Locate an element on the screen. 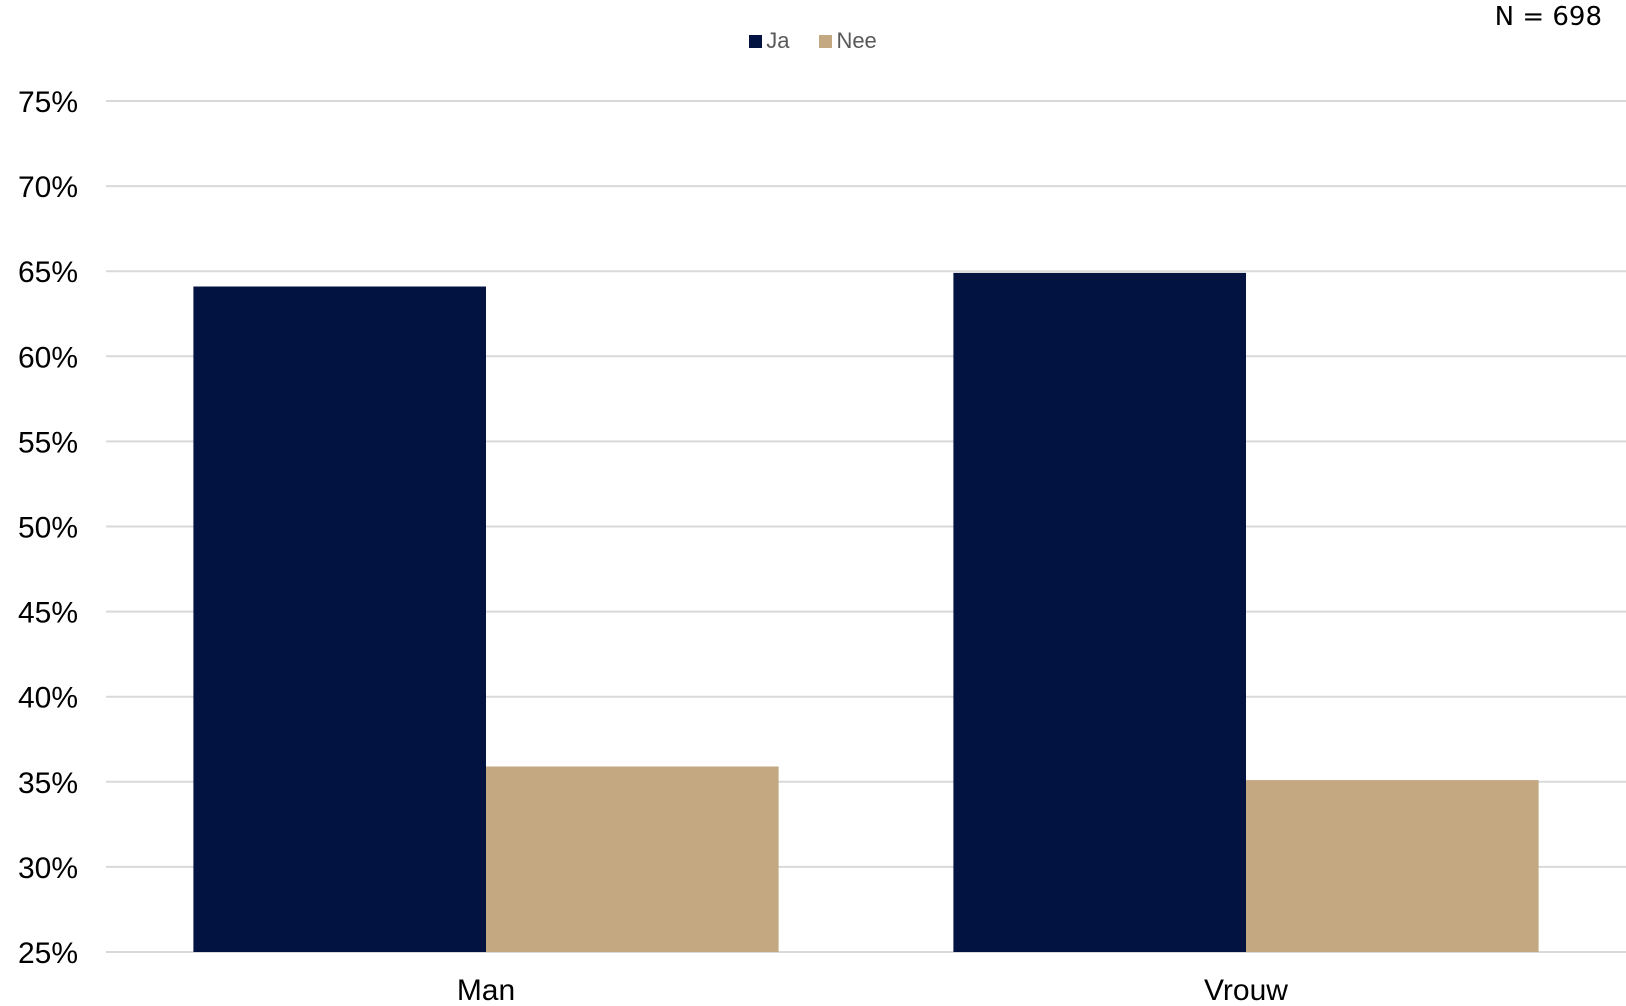 This screenshot has height=1006, width=1626. y-tick-label: 50% is located at coordinates (48, 528).